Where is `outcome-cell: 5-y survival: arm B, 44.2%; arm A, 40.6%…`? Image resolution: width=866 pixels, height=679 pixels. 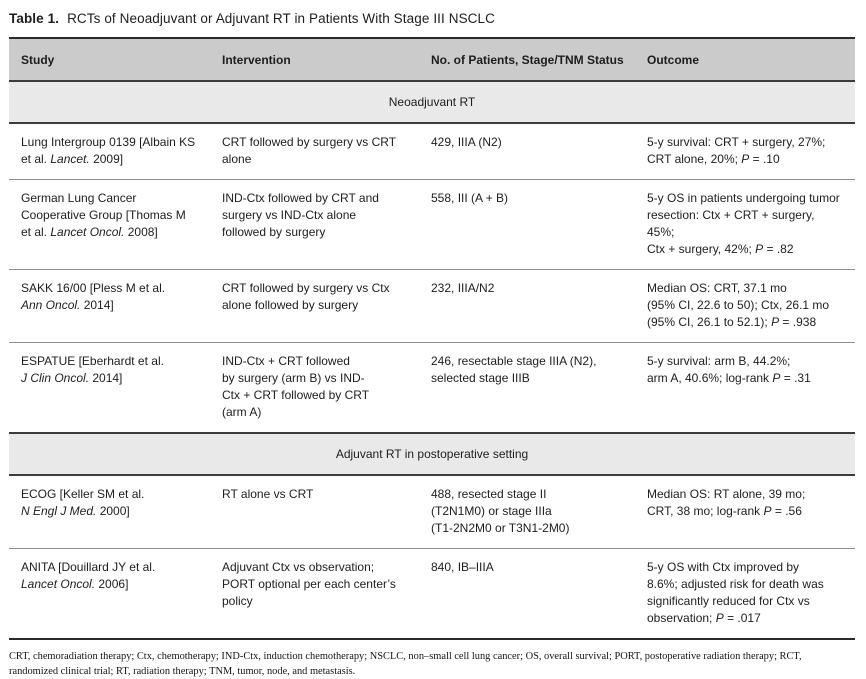
outcome-cell: 5-y survival: arm B, 44.2%; arm A, 40.6%… is located at coordinates (729, 369).